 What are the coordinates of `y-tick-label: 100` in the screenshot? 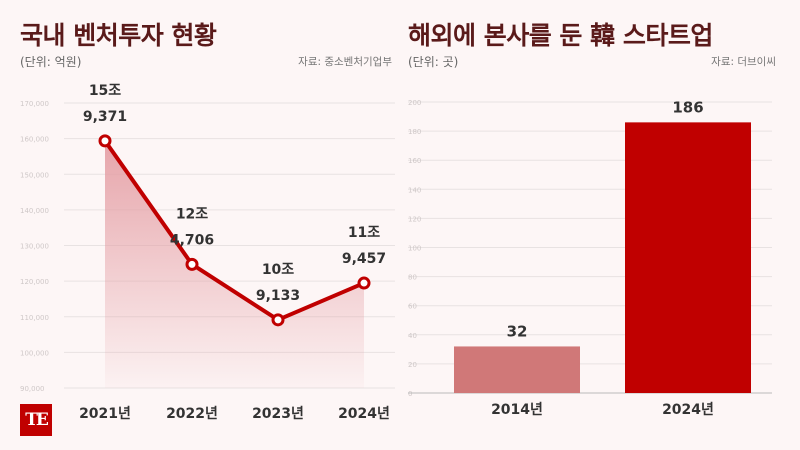 It's located at (414, 249).